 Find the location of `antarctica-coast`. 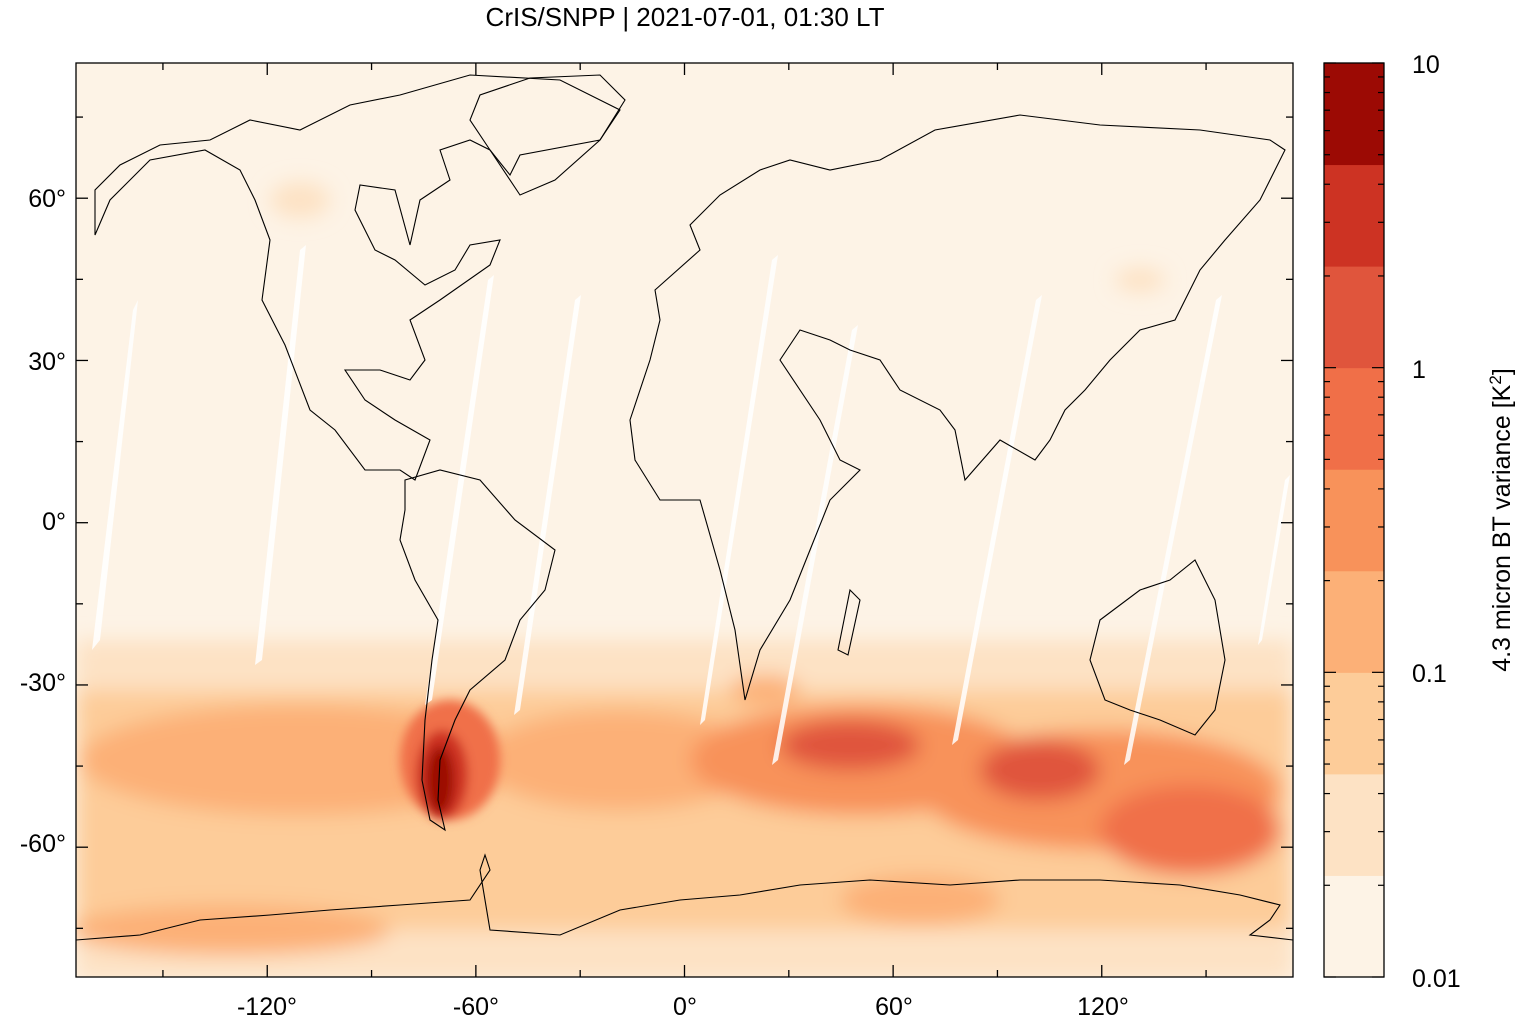

antarctica-coast is located at coordinates (684, 897).